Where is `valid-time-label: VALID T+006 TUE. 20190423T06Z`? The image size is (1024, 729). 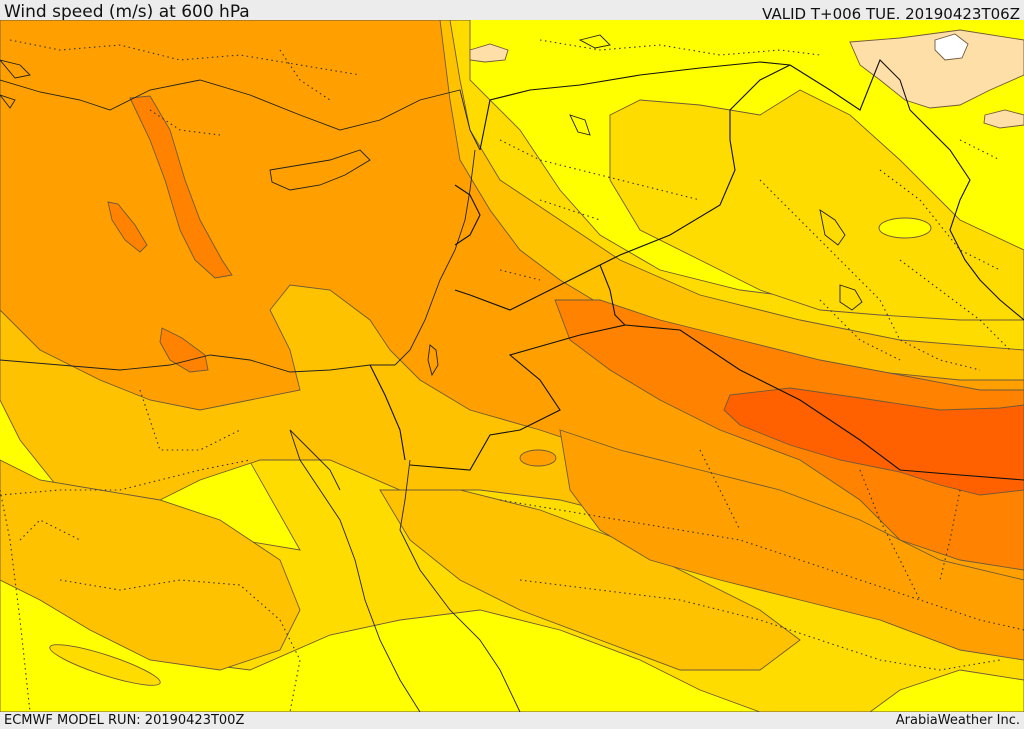
valid-time-label: VALID T+006 TUE. 20190423T06Z is located at coordinates (891, 14).